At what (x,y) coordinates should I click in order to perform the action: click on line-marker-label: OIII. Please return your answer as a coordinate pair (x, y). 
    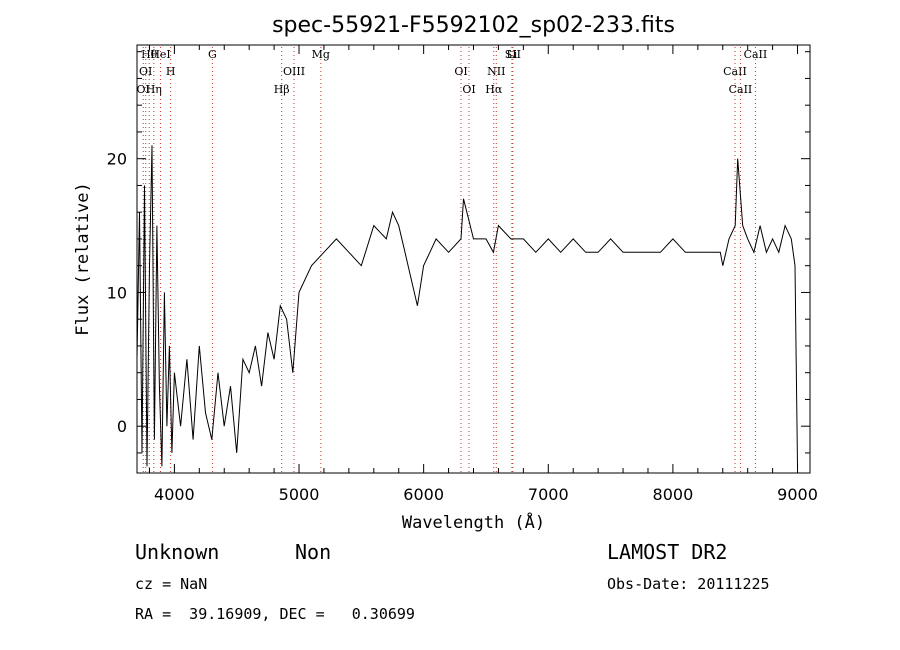
    Looking at the image, I should click on (294, 71).